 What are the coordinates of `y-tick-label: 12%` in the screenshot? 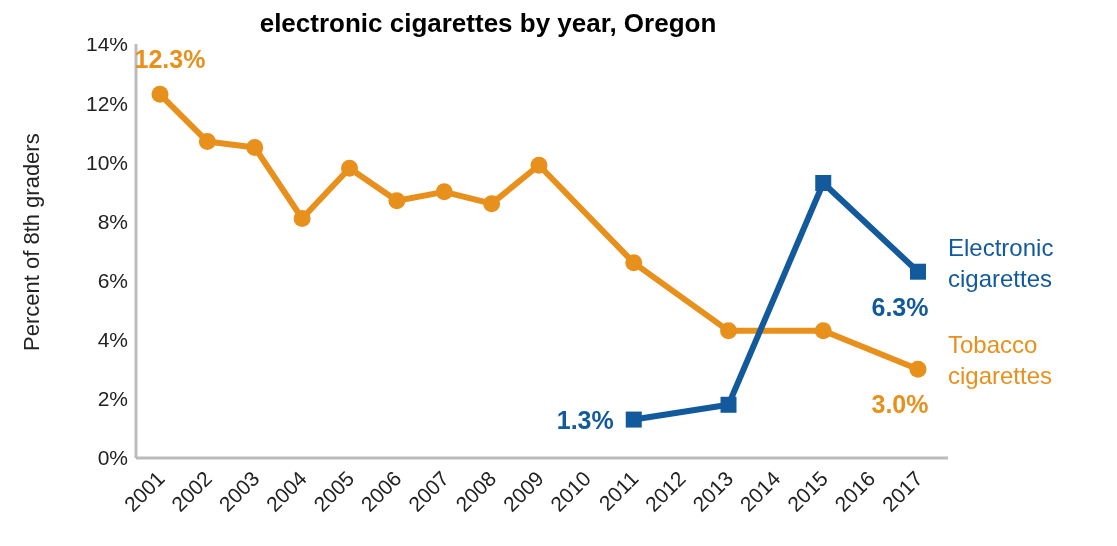 It's located at (106, 103).